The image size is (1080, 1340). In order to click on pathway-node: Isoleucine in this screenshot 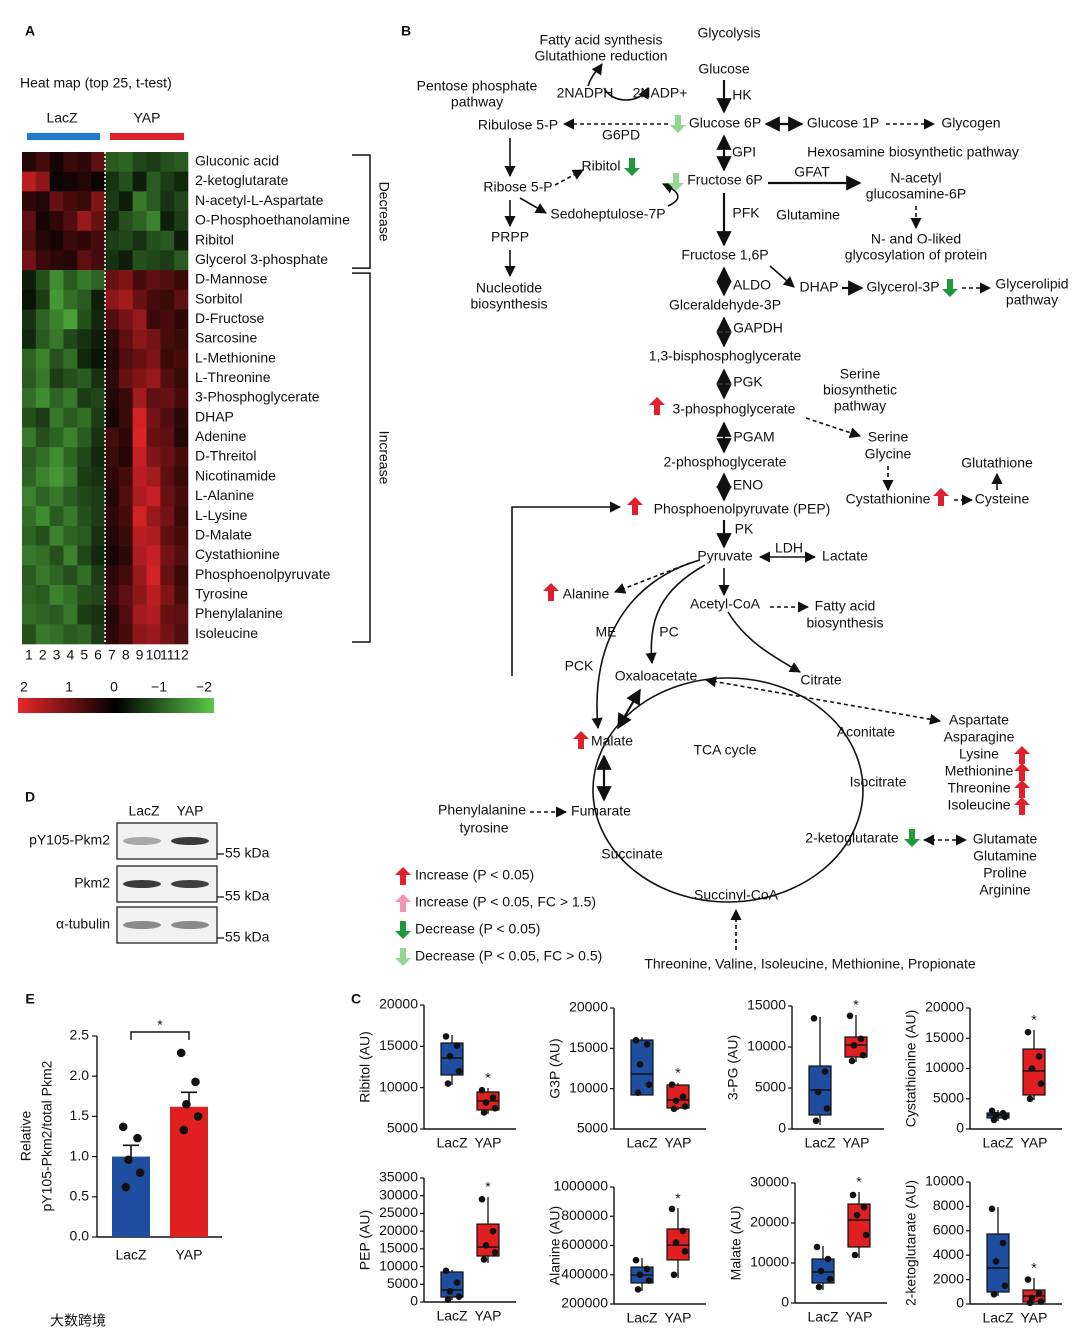, I will do `click(978, 805)`.